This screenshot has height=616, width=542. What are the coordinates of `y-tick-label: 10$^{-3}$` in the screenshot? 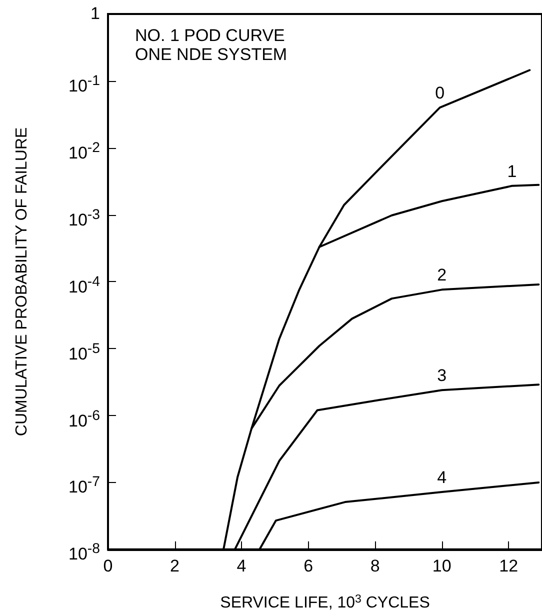 It's located at (84, 219).